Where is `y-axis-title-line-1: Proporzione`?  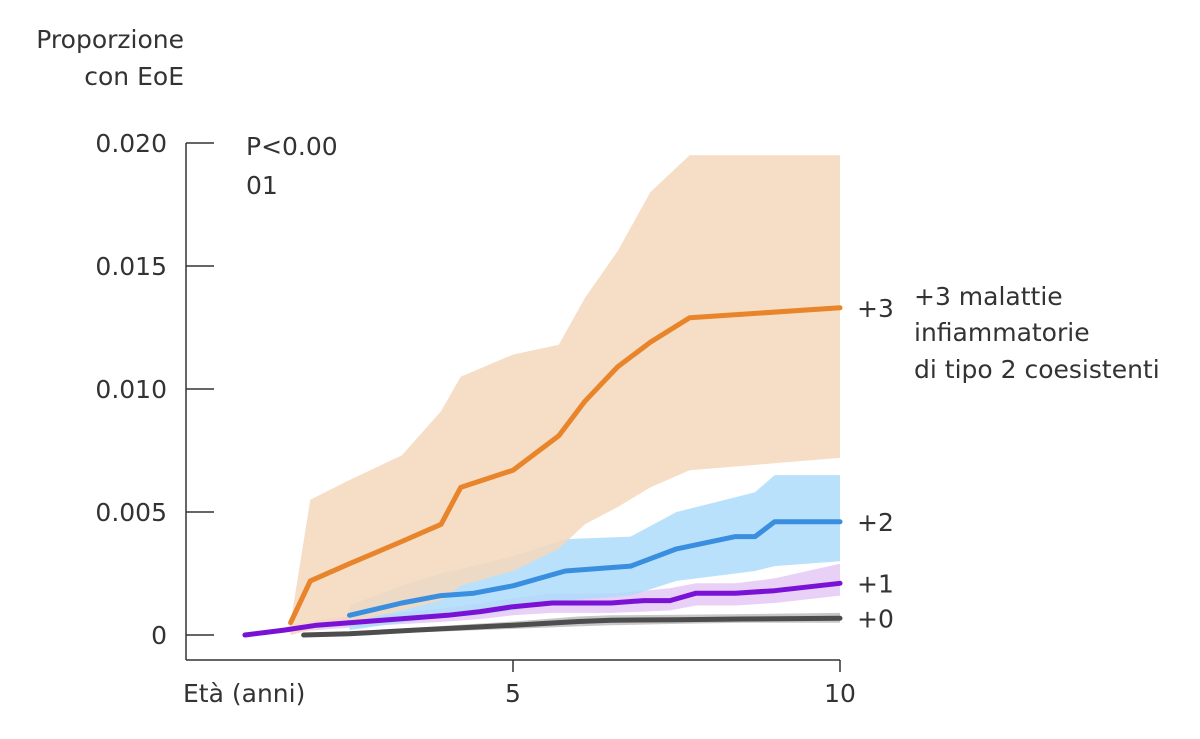
y-axis-title-line-1: Proporzione is located at coordinates (110, 39).